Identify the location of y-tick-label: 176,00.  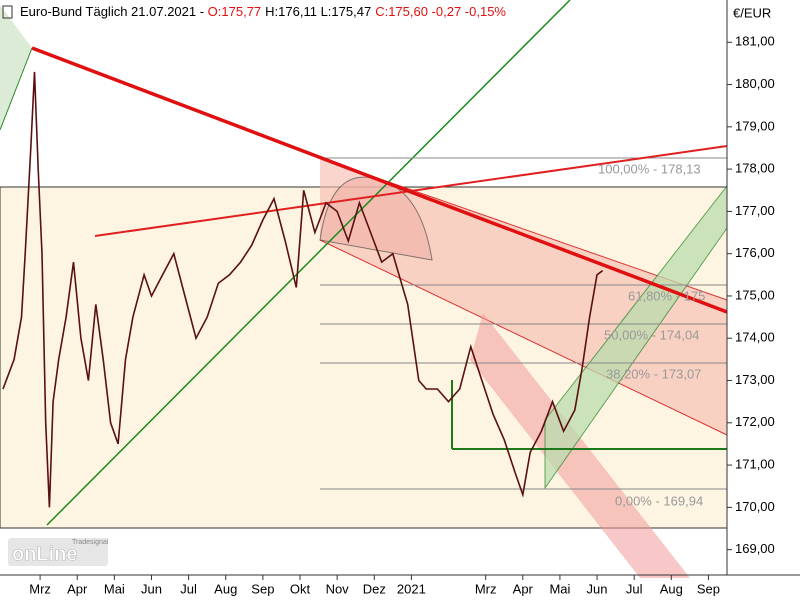
(755, 252).